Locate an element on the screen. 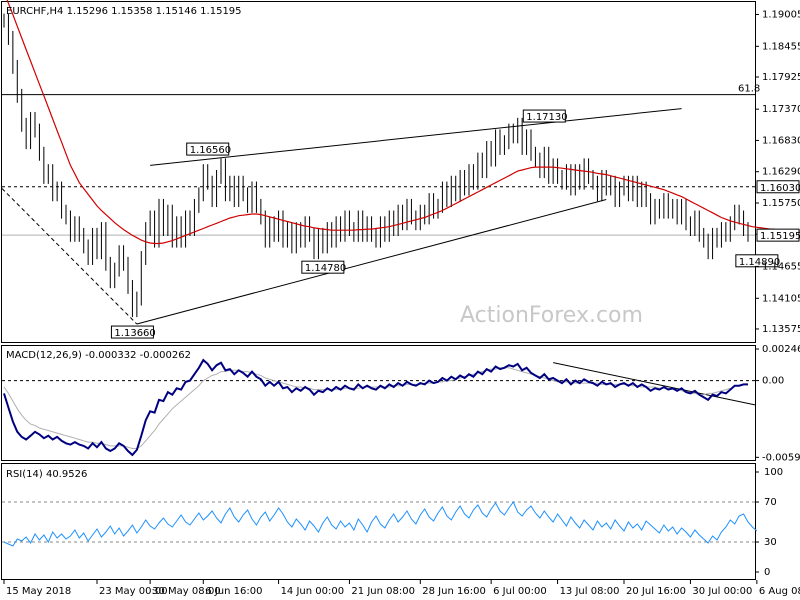 The height and width of the screenshot is (600, 800). time-tick-label: 6 Jun 16:00 is located at coordinates (233, 591).